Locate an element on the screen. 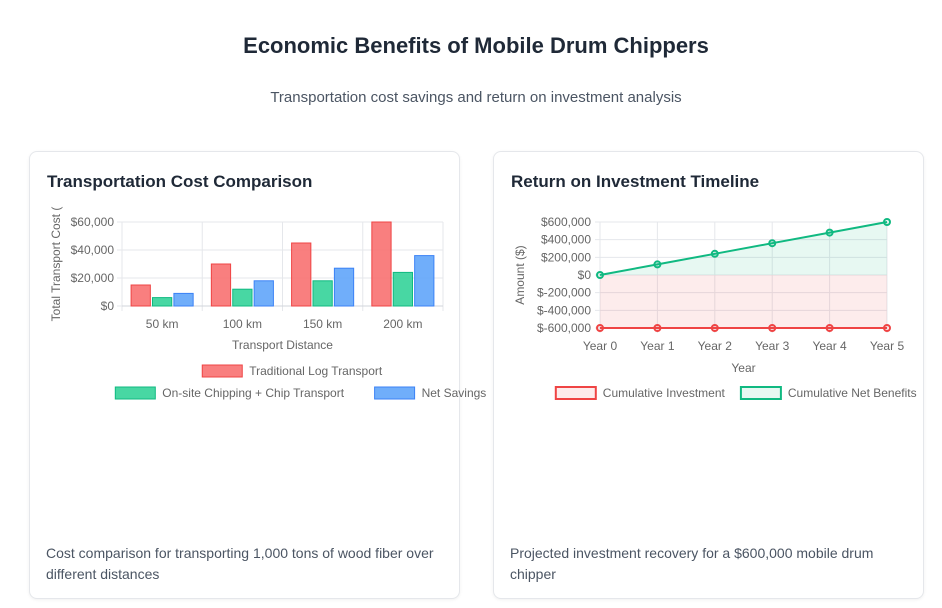  line-x-tick-label: Year 0 is located at coordinates (600, 346).